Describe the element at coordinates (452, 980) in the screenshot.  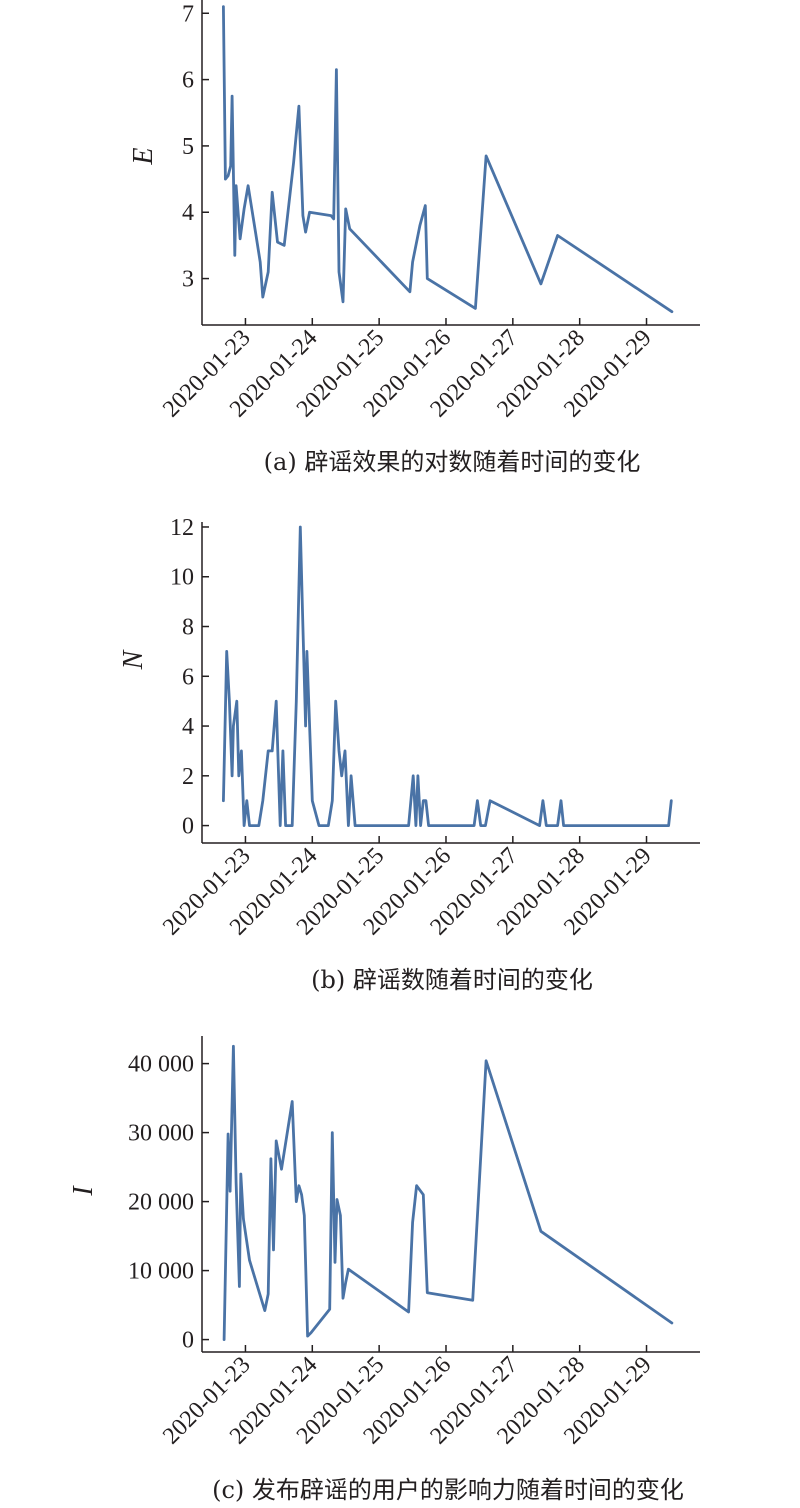
I see `caption: (b) 辟谣数随着时间的变化` at that location.